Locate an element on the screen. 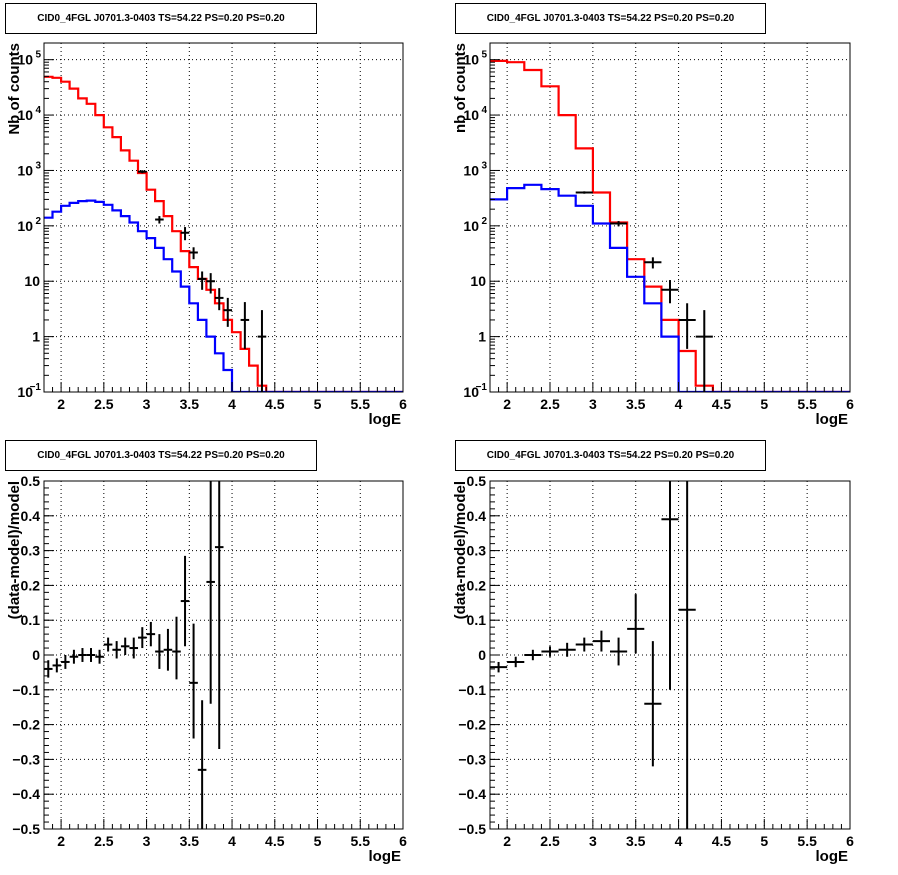 The width and height of the screenshot is (898, 875). y-tick-label: −0.2 is located at coordinates (26, 725).